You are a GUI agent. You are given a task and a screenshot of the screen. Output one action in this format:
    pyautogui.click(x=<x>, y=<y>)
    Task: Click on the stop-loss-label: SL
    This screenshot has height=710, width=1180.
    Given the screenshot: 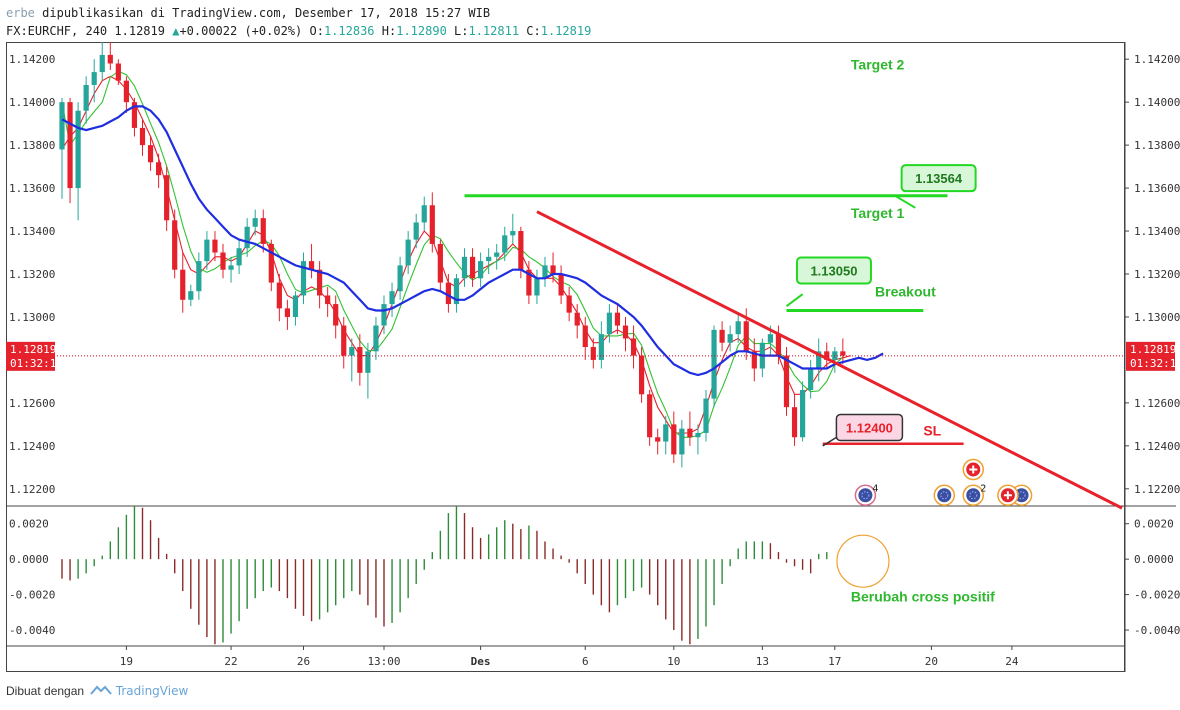 What is the action you would take?
    pyautogui.click(x=932, y=431)
    